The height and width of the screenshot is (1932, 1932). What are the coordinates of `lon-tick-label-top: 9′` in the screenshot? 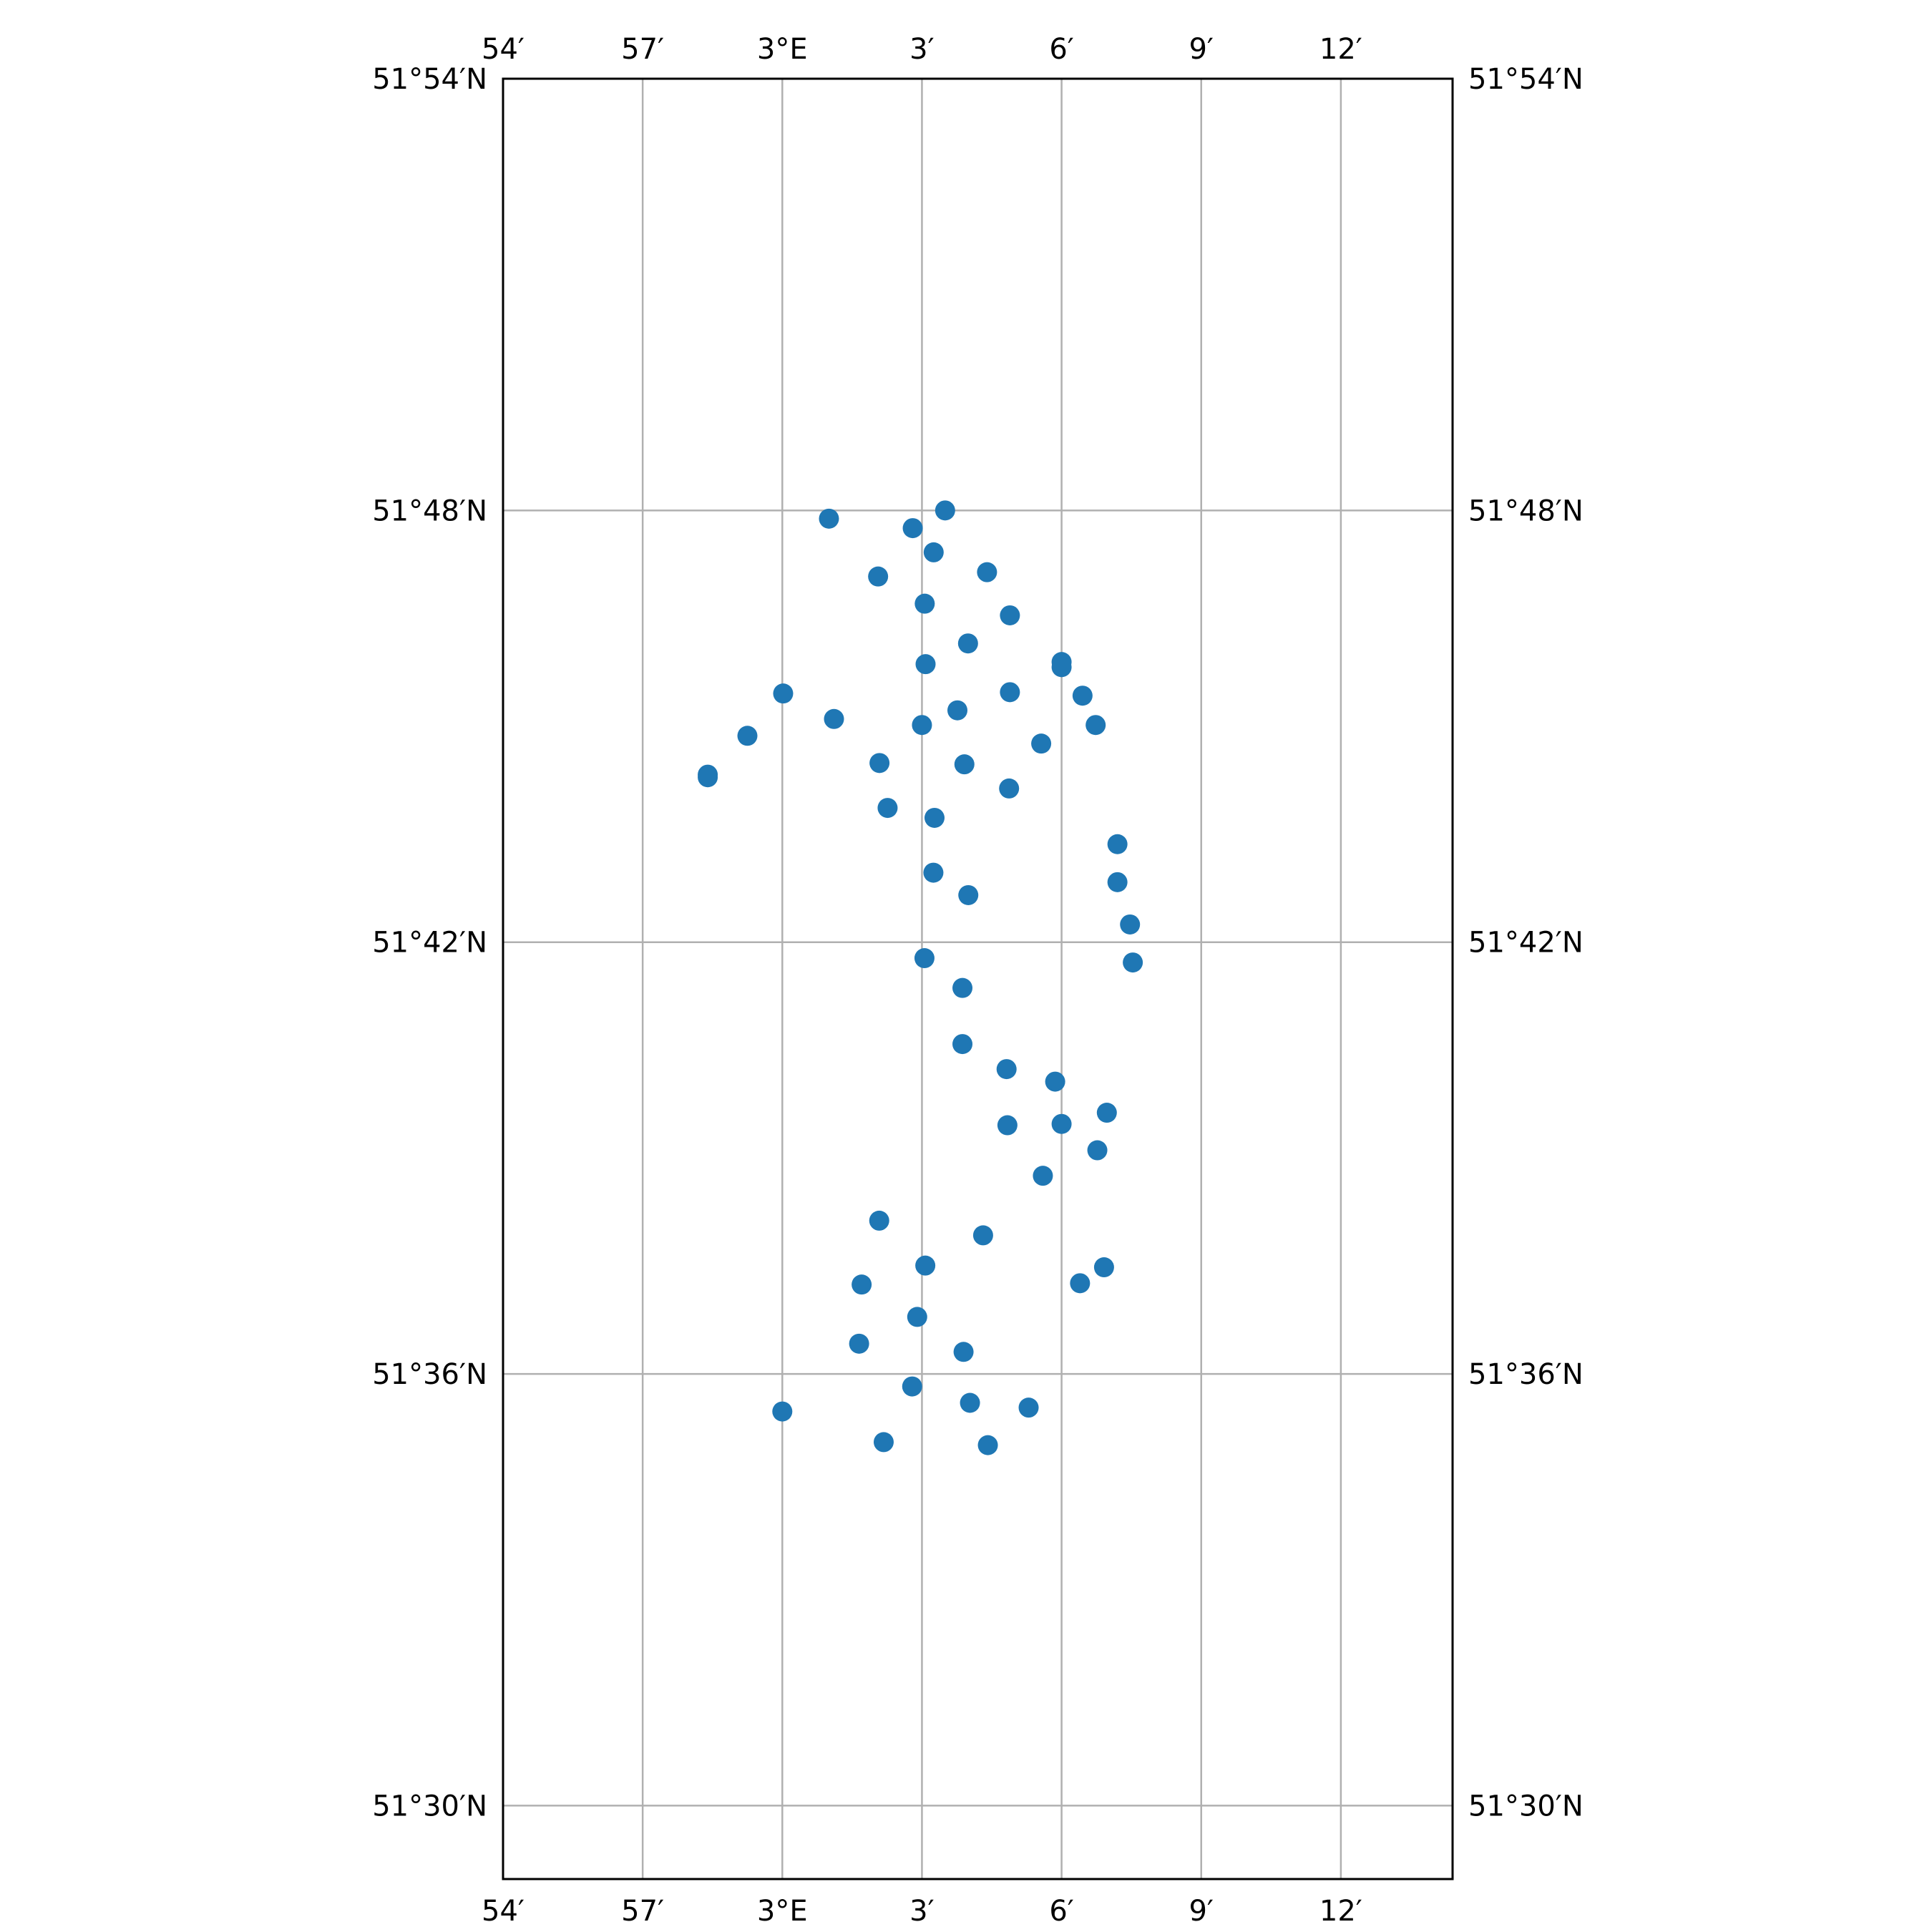 It's located at (1201, 49).